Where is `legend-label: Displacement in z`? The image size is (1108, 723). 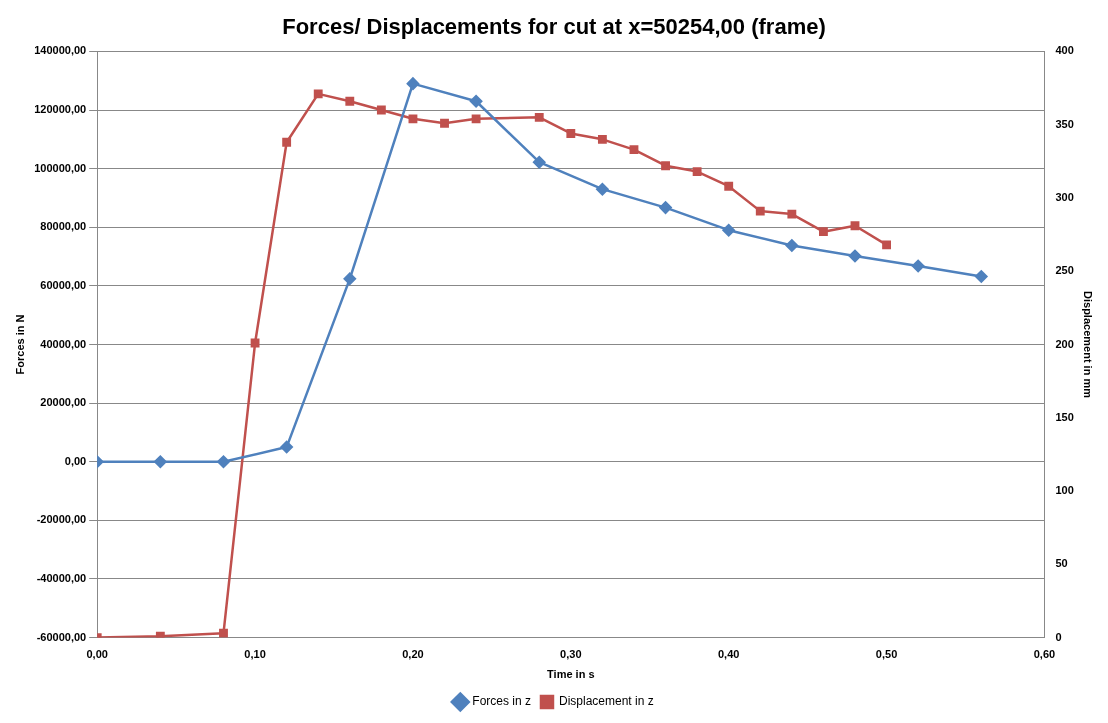 legend-label: Displacement in z is located at coordinates (606, 701).